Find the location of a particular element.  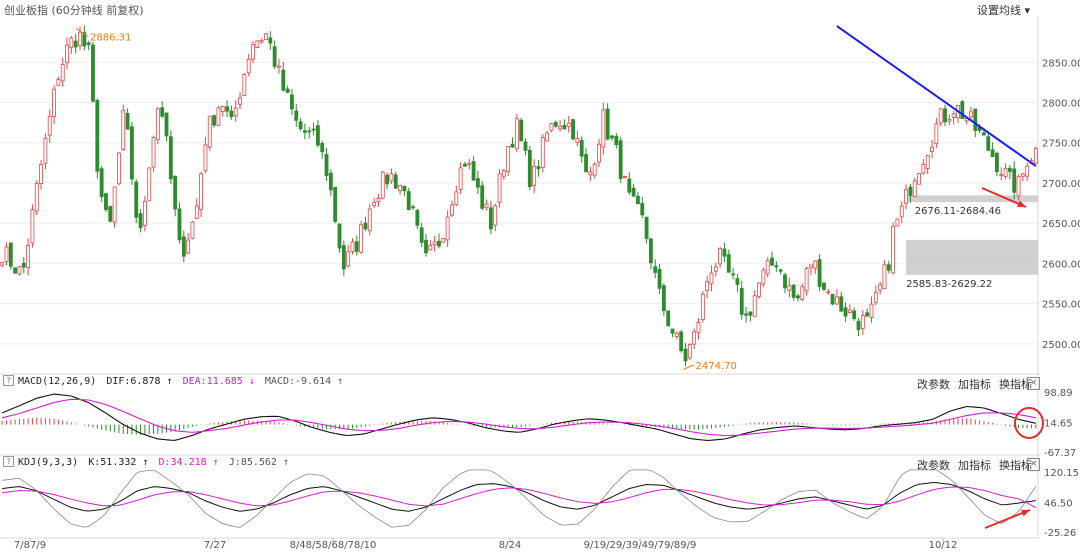

macd-close-icon: × is located at coordinates (1033, 383).